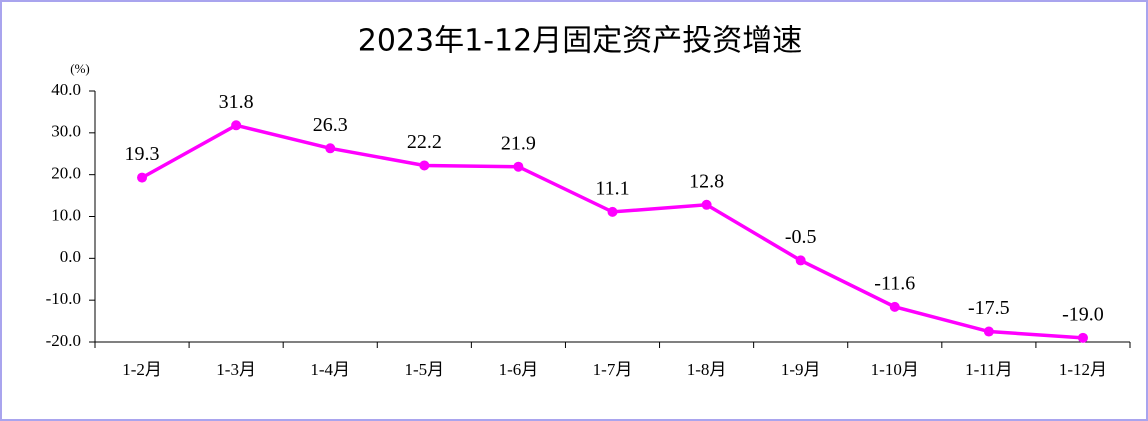 The height and width of the screenshot is (421, 1148). What do you see at coordinates (612, 188) in the screenshot?
I see `value-label: 11.1` at bounding box center [612, 188].